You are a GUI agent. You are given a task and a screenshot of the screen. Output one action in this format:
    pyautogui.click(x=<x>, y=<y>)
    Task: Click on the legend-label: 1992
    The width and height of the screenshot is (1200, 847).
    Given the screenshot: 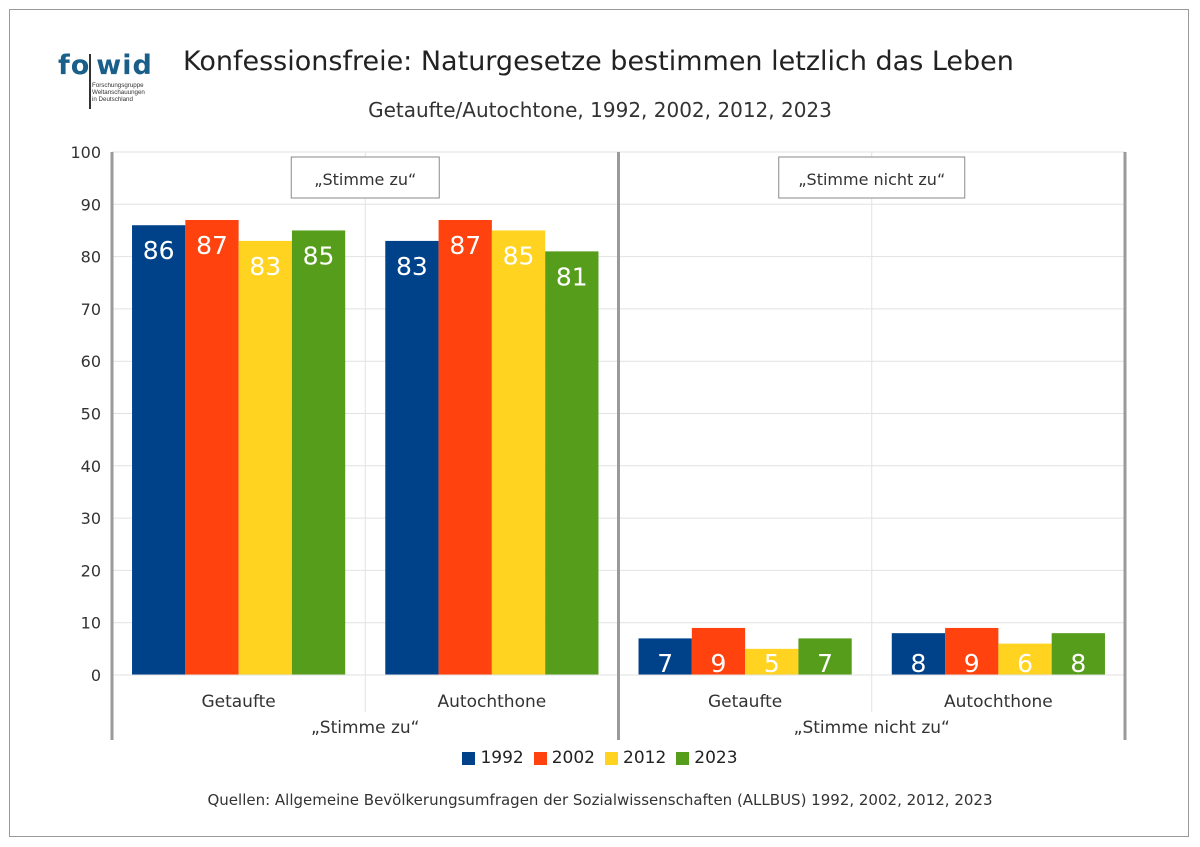 What is the action you would take?
    pyautogui.click(x=502, y=758)
    